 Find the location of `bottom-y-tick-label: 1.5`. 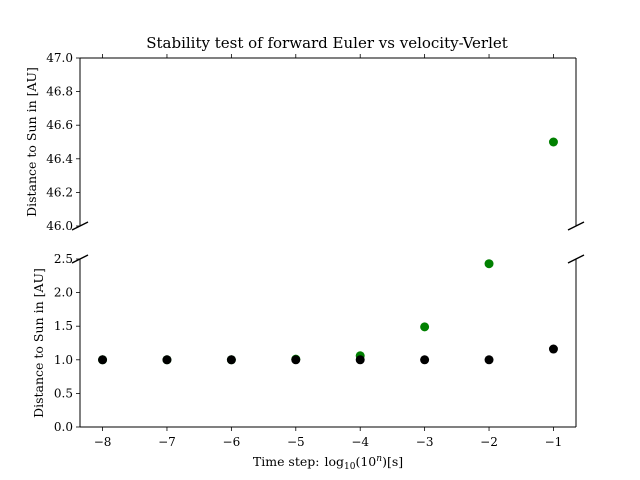

bottom-y-tick-label: 1.5 is located at coordinates (63, 326).